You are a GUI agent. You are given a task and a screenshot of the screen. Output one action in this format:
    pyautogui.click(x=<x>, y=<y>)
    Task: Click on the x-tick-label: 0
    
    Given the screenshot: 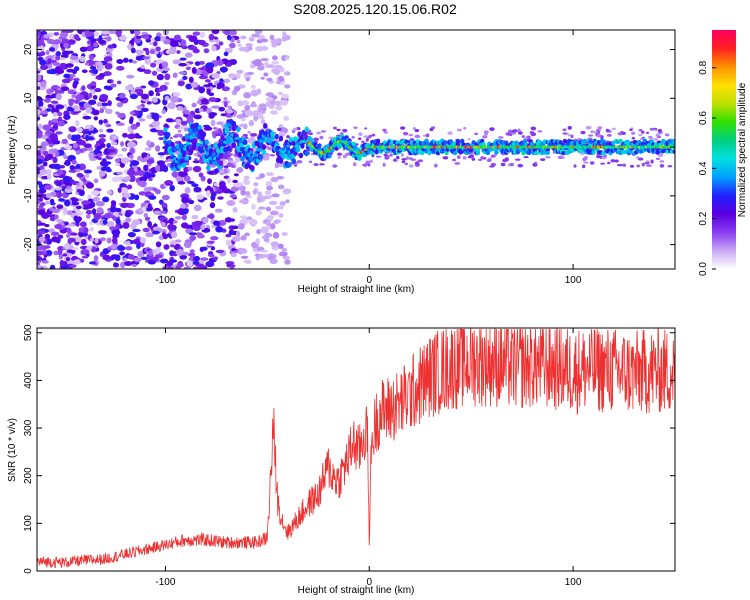 What is the action you would take?
    pyautogui.click(x=369, y=280)
    